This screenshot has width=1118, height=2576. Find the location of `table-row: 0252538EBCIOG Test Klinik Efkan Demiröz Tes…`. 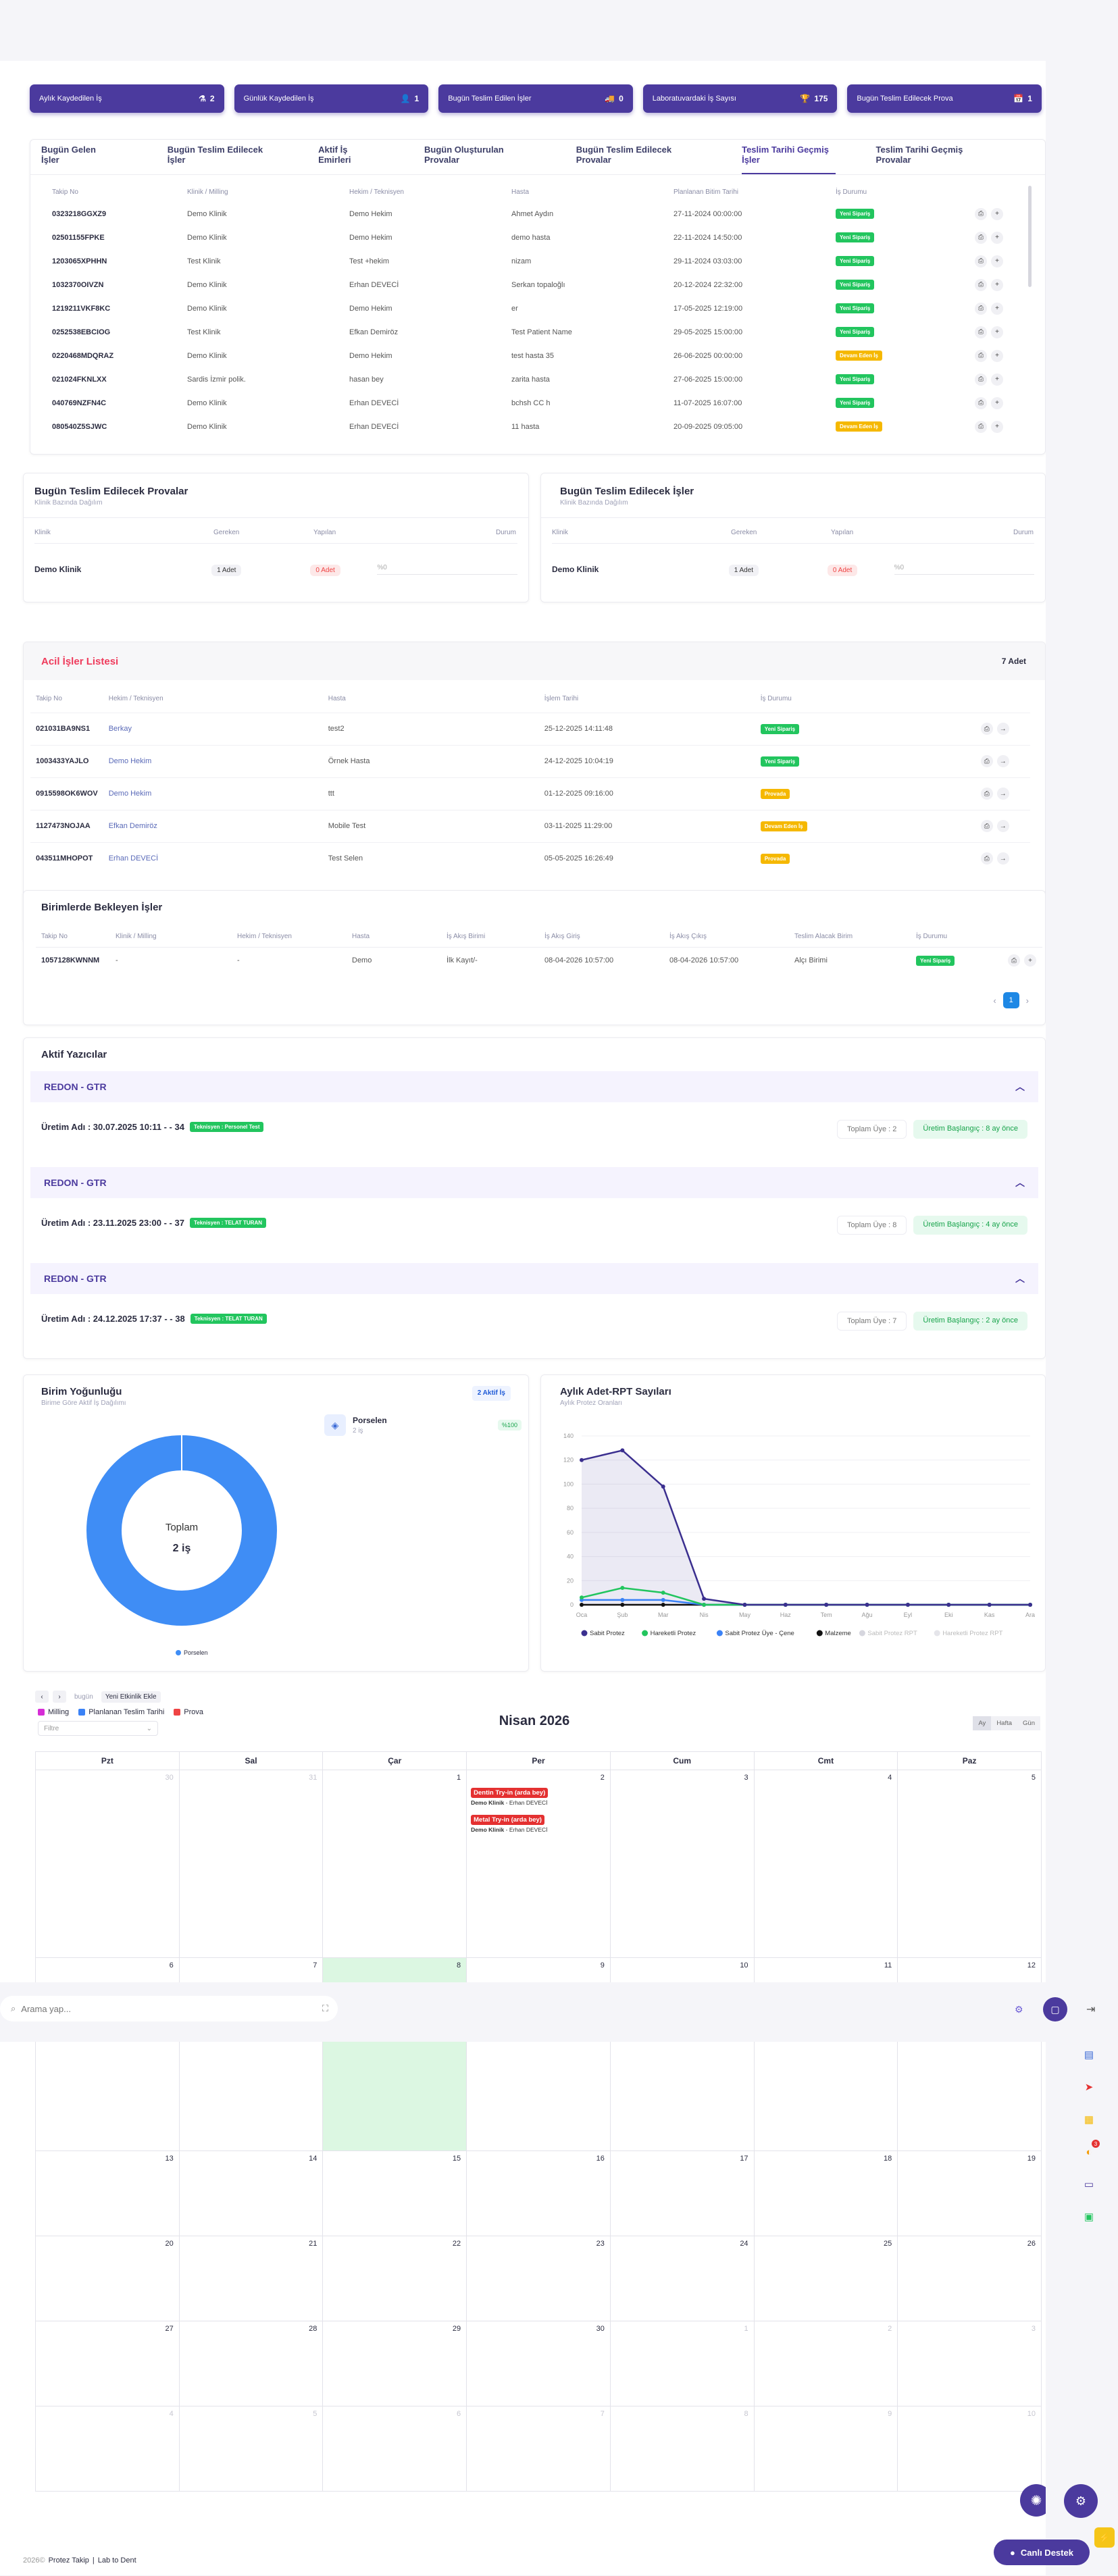

table-row: 0252538EBCIOG Test Klinik Efkan Demiröz Tes… is located at coordinates (533, 332).